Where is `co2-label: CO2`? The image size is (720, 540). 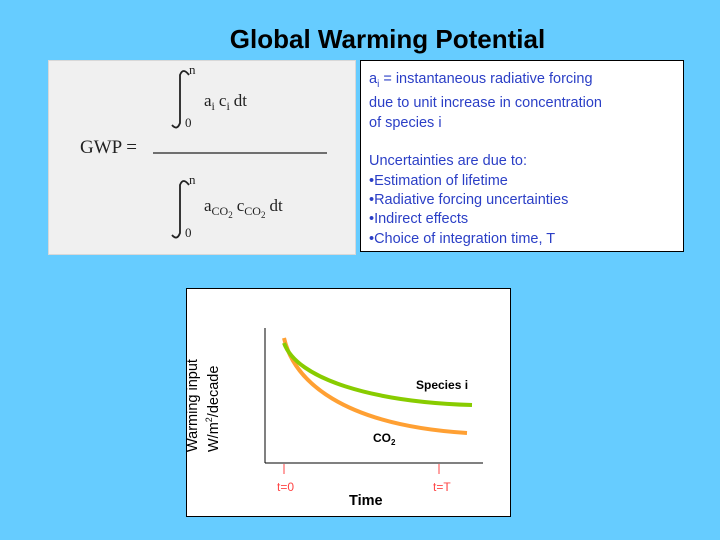 co2-label: CO2 is located at coordinates (384, 439).